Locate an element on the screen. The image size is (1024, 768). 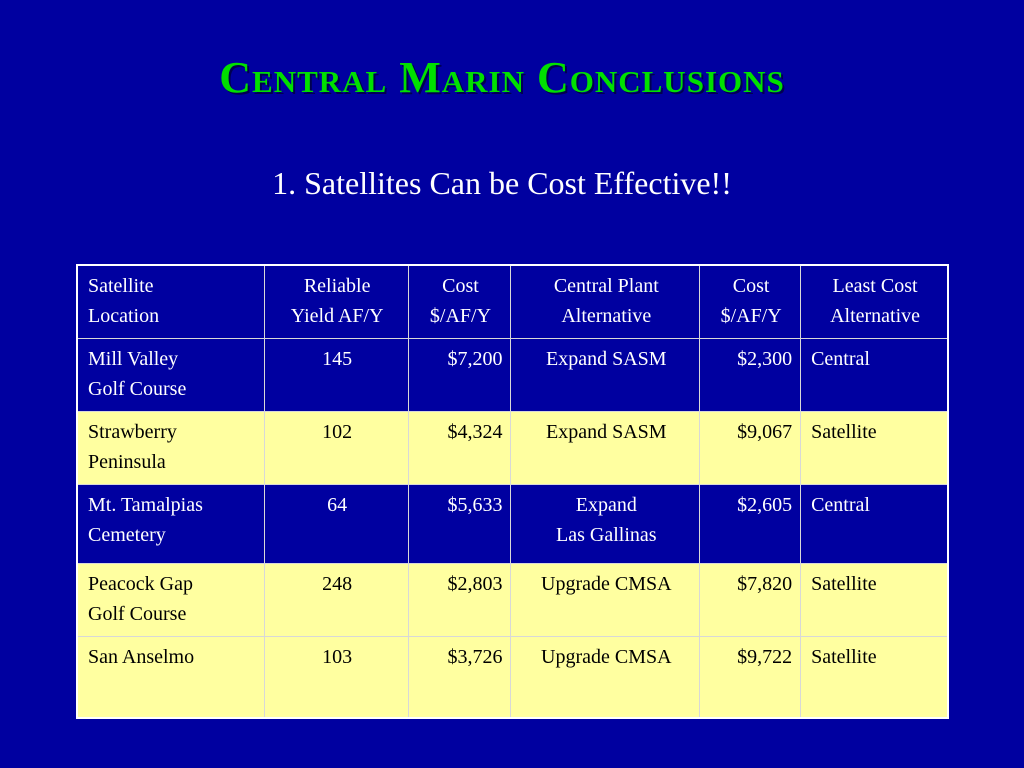
cell-line: Expand is located at coordinates (606, 505).